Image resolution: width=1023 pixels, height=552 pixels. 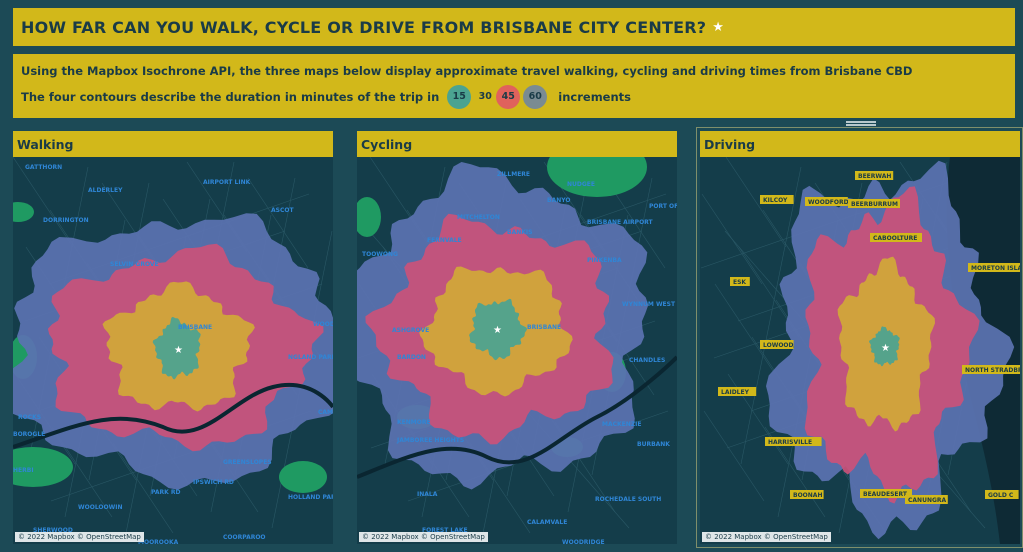 I want to click on place-label: BEAUDESERT, so click(x=885, y=494).